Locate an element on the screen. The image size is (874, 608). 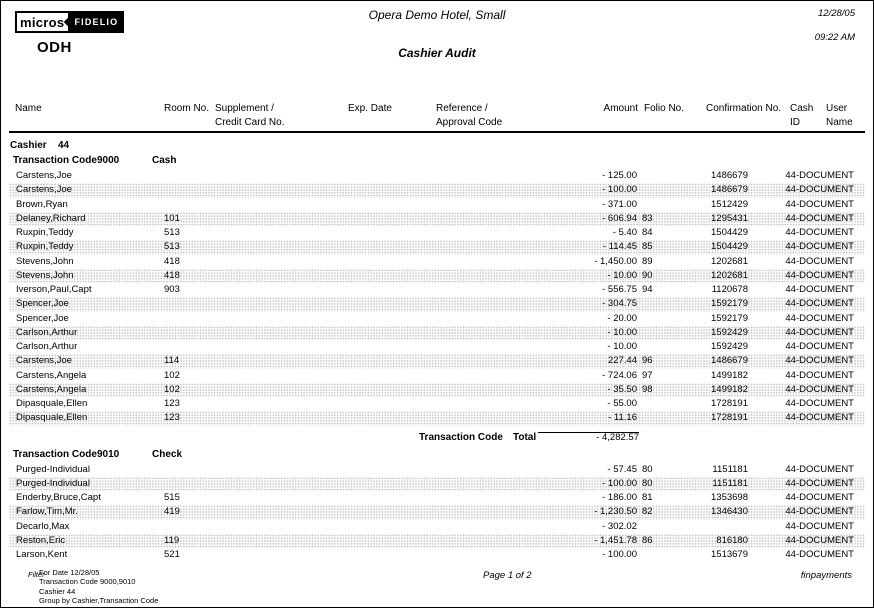
table-row: Brown,Ryan - 371.00 1512429 44-DOCUMENT is located at coordinates (437, 205).